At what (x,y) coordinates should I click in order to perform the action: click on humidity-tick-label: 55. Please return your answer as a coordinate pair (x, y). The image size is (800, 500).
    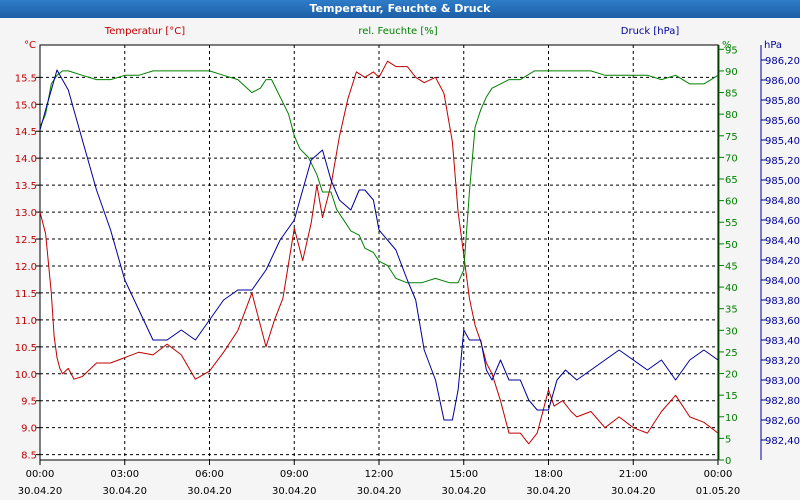
    Looking at the image, I should click on (731, 223).